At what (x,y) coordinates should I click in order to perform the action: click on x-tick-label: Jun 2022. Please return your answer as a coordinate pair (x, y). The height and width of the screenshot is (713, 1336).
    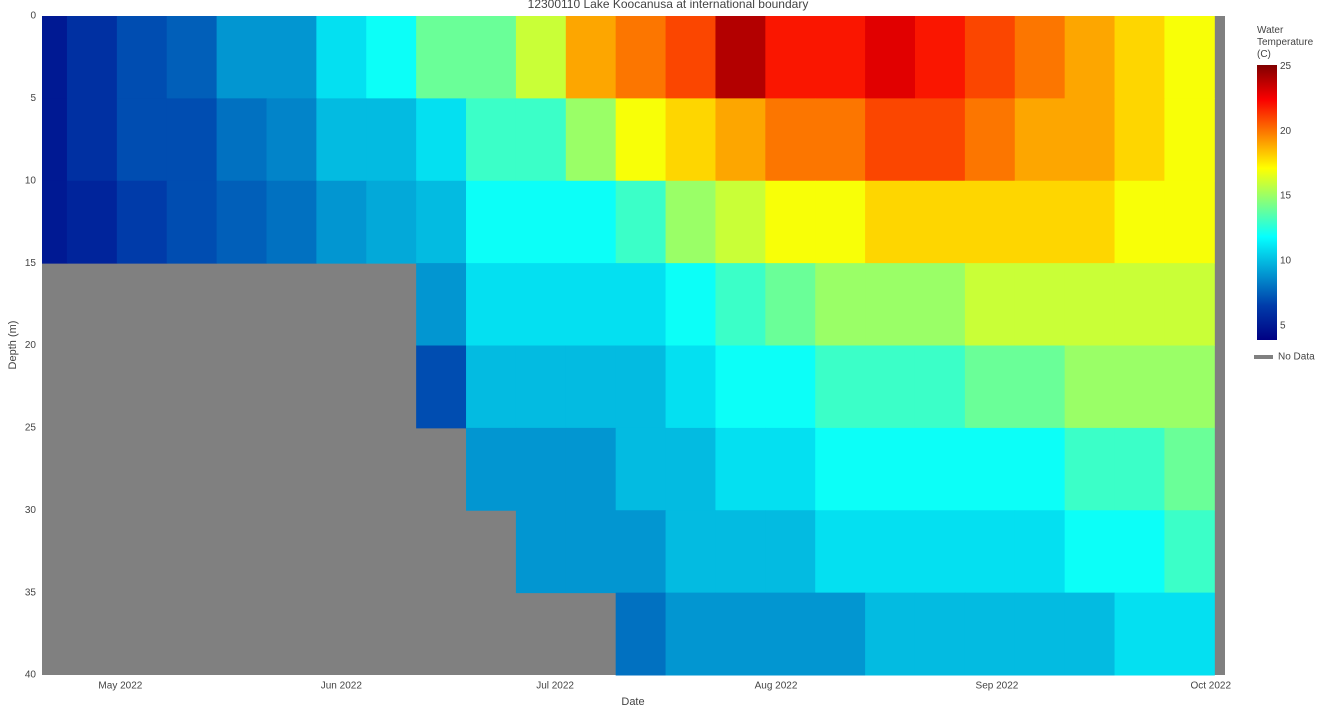
    Looking at the image, I should click on (342, 686).